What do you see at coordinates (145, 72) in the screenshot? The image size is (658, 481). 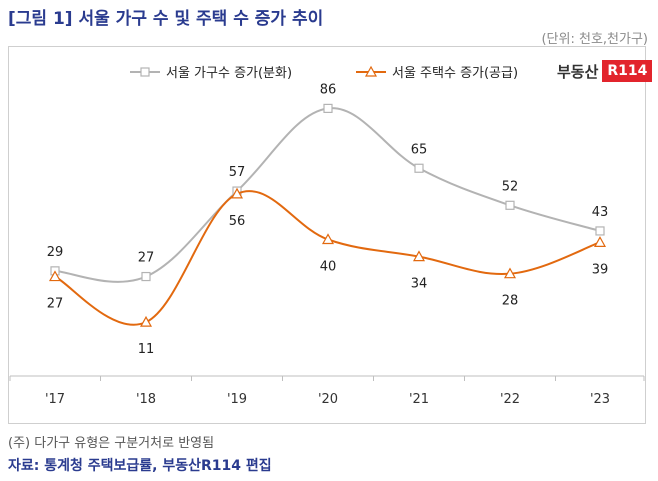 I see `legend-marker-square` at bounding box center [145, 72].